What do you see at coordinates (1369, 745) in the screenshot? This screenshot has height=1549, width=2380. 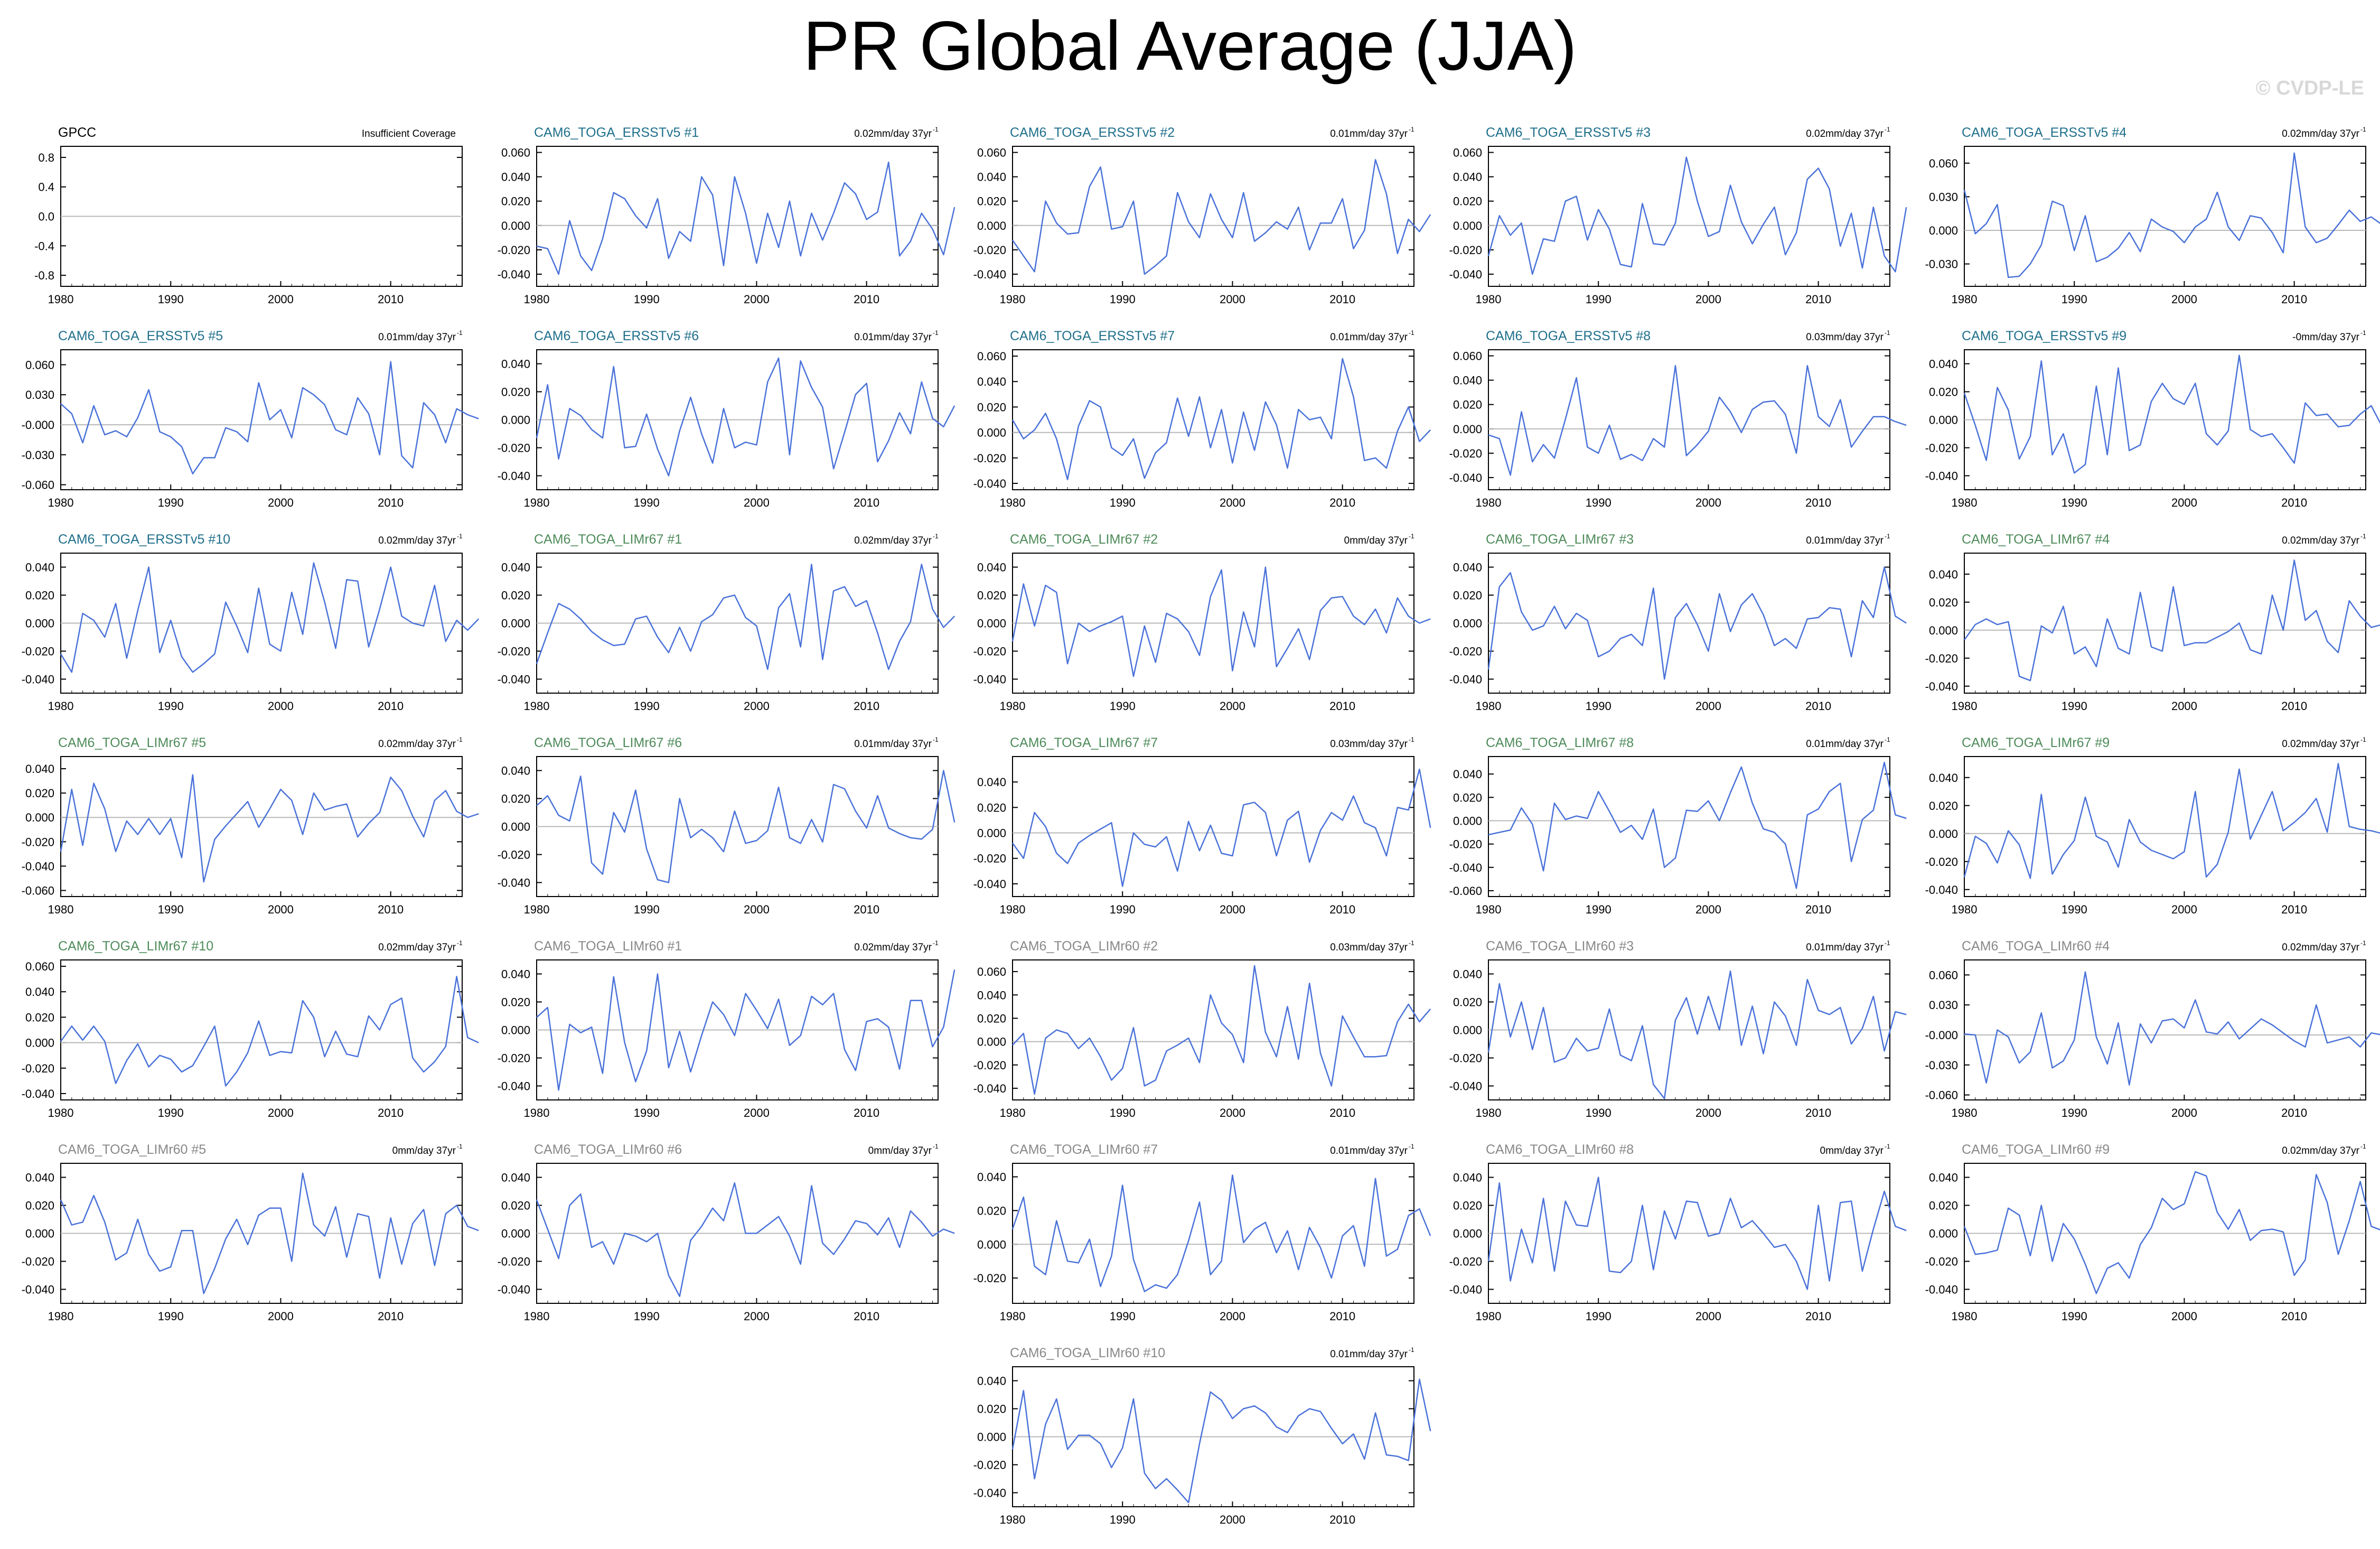 I see `panel-trend: 0.03mm/day 37yr` at bounding box center [1369, 745].